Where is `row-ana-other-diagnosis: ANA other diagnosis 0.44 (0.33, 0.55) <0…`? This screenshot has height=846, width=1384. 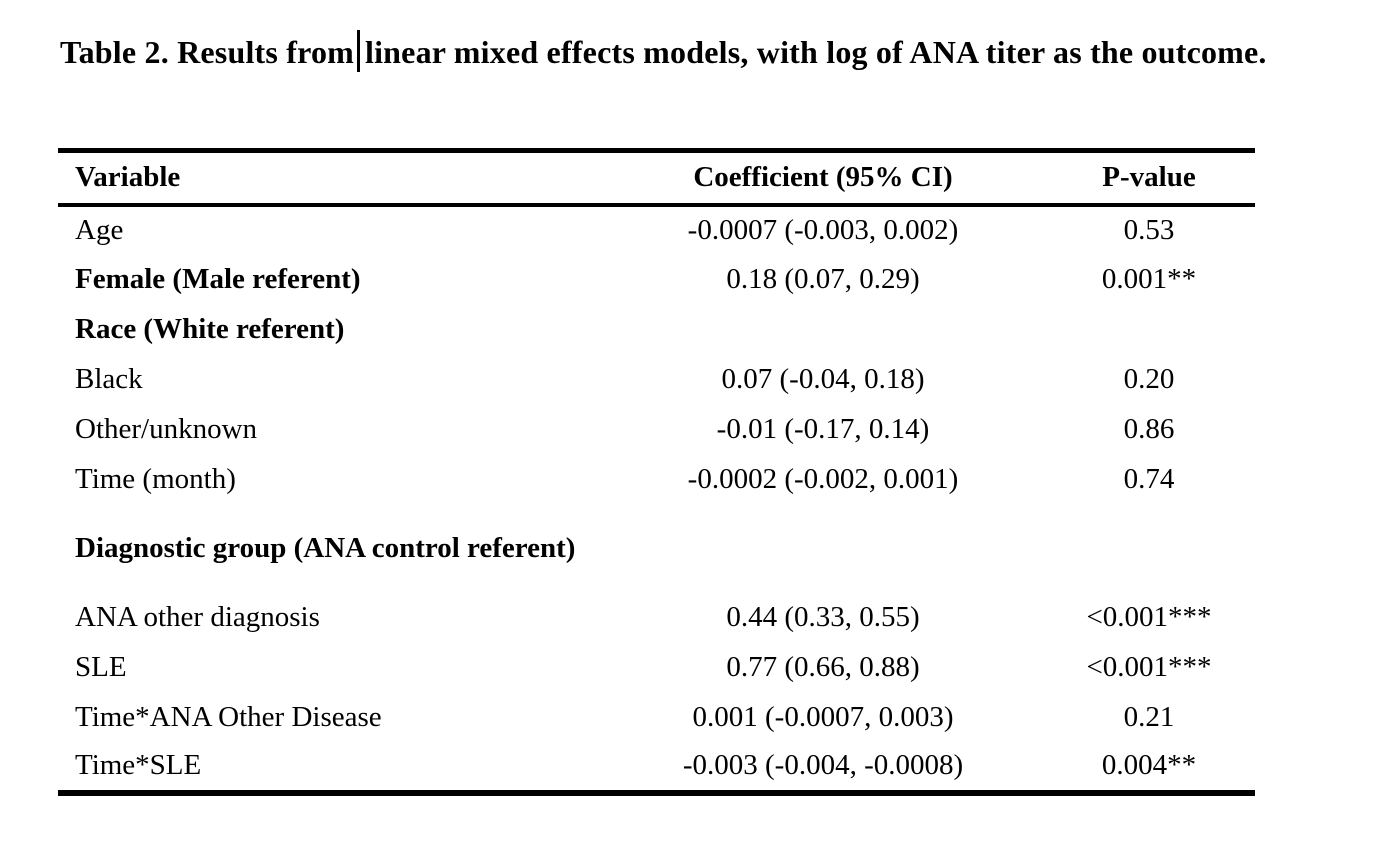
row-ana-other-diagnosis: ANA other diagnosis 0.44 (0.33, 0.55) <0… is located at coordinates (656, 618).